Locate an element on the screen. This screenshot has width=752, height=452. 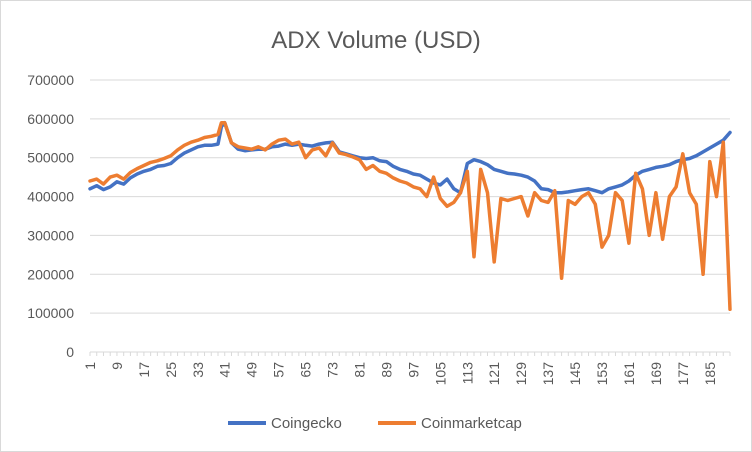
x-tick-label: 97 is located at coordinates (413, 370).